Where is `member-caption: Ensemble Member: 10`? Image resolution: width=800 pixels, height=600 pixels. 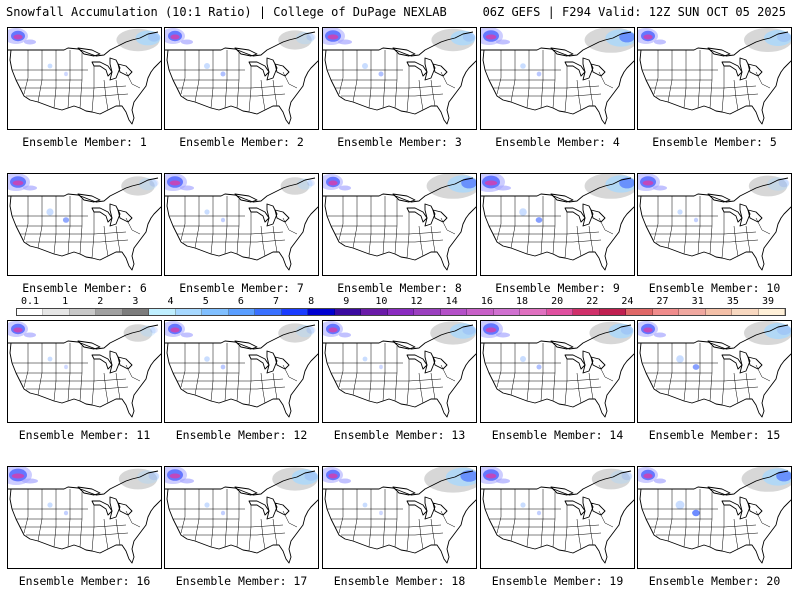 member-caption: Ensemble Member: 10 is located at coordinates (714, 288).